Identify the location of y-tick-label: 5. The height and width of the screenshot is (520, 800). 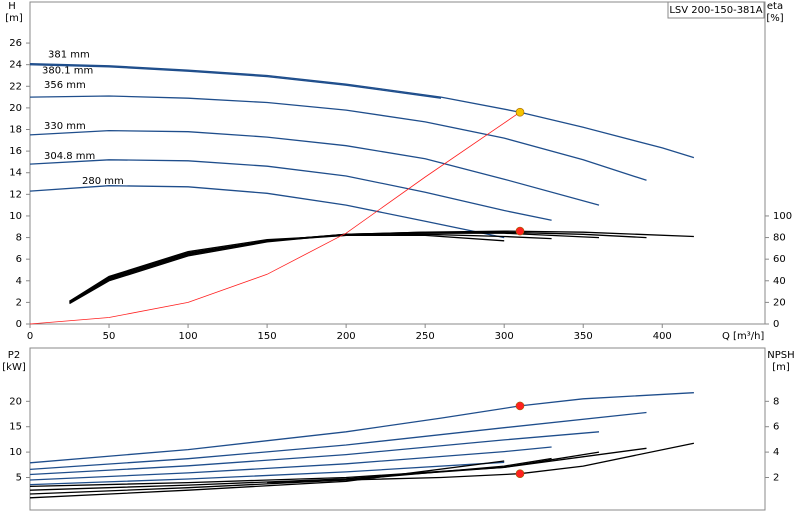
(19, 477).